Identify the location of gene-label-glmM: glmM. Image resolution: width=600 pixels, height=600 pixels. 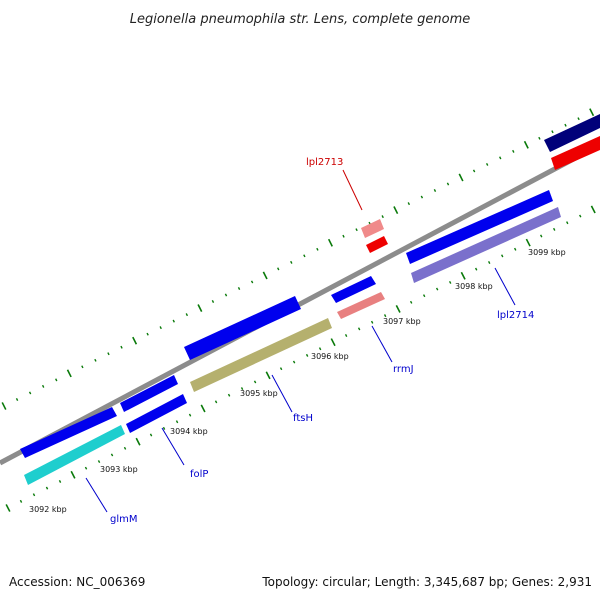
(124, 519).